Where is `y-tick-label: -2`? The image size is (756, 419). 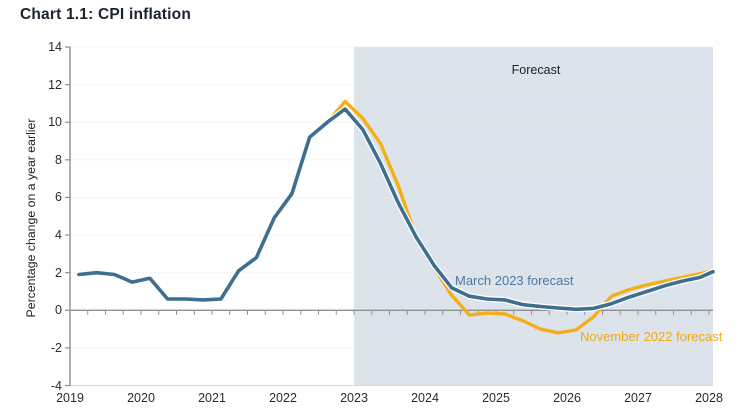 y-tick-label: -2 is located at coordinates (56, 347).